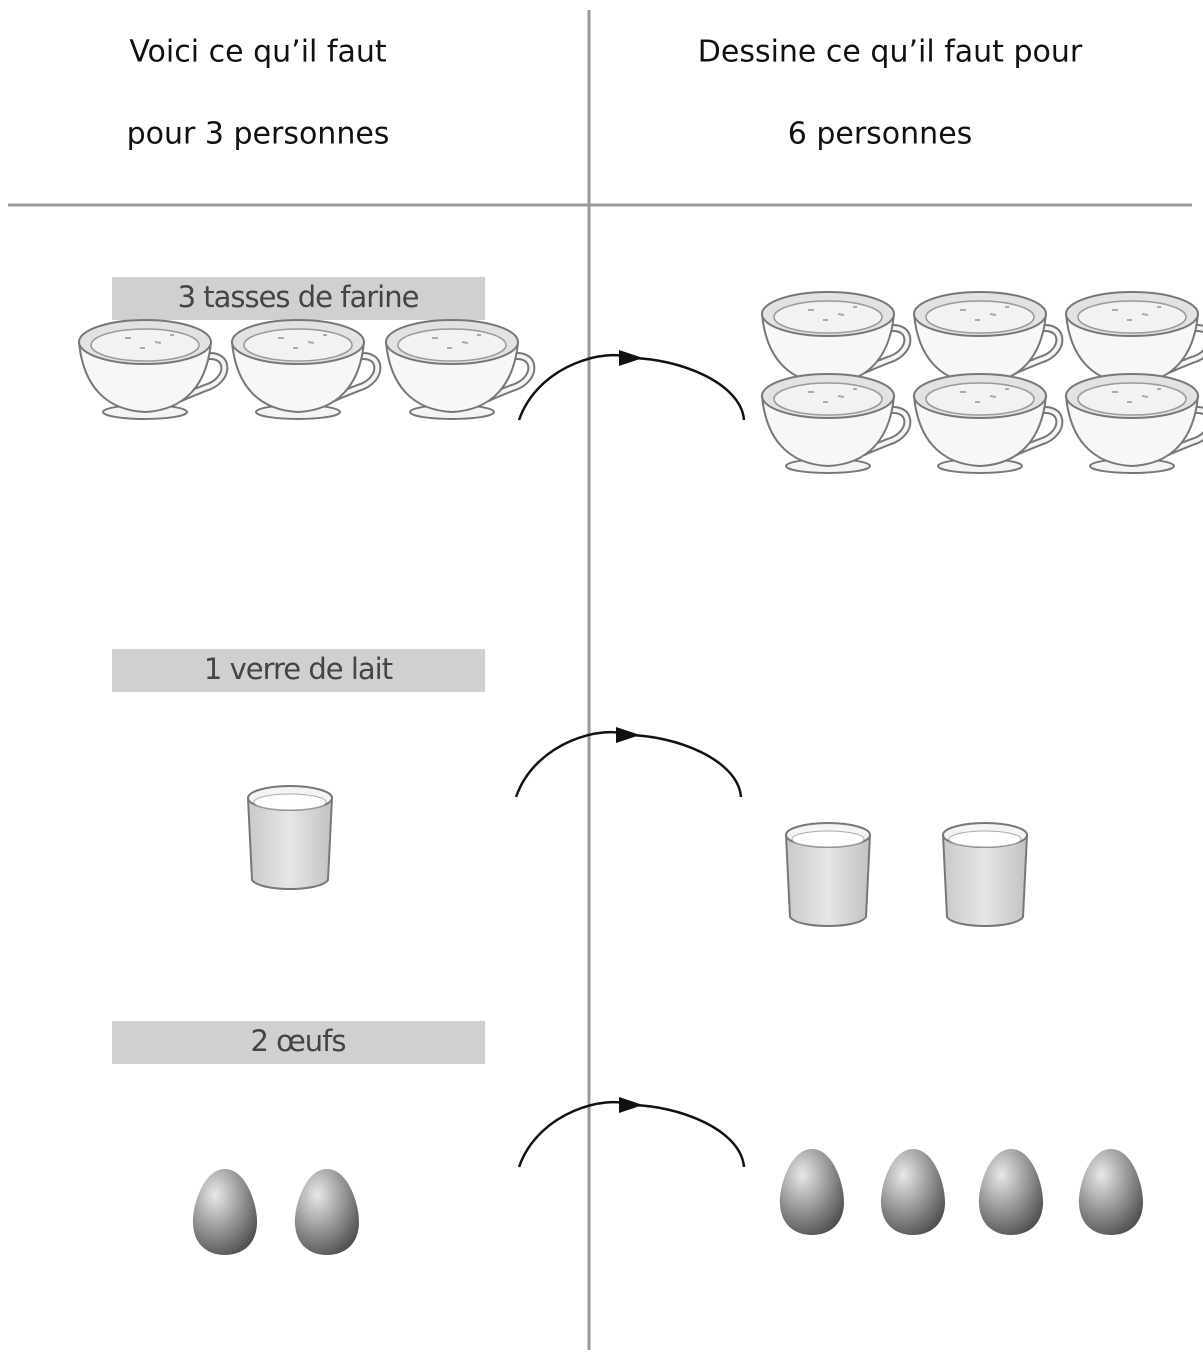 Image resolution: width=1203 pixels, height=1354 pixels. I want to click on row-label: 2 œufs, so click(297, 1041).